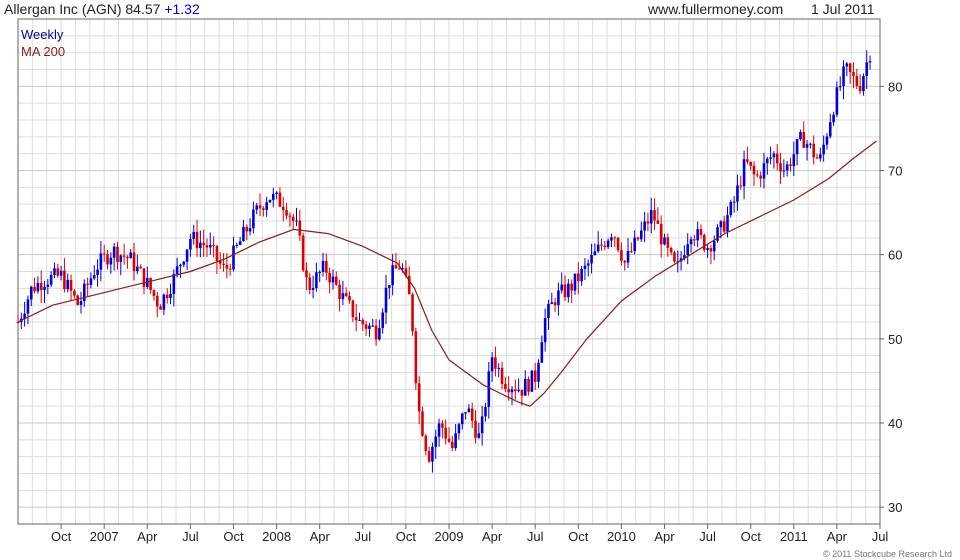 The width and height of the screenshot is (960, 560). I want to click on y-tick-label: 80, so click(895, 86).